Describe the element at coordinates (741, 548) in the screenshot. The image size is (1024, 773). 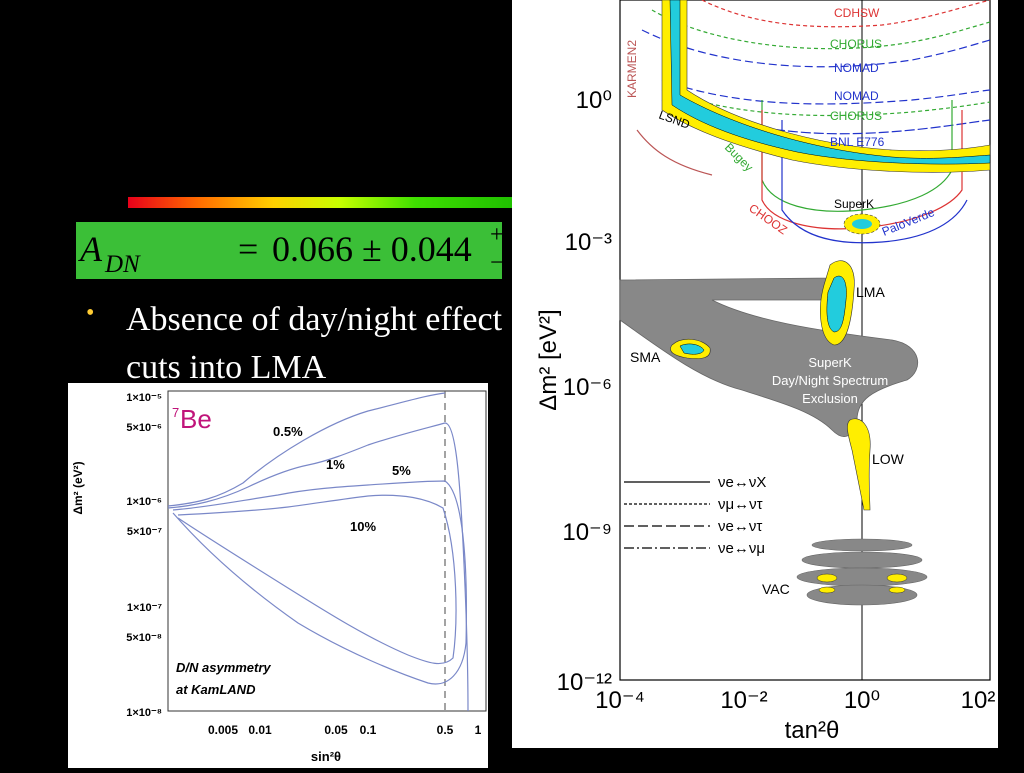
I see `legend-label: νe↔νμ` at that location.